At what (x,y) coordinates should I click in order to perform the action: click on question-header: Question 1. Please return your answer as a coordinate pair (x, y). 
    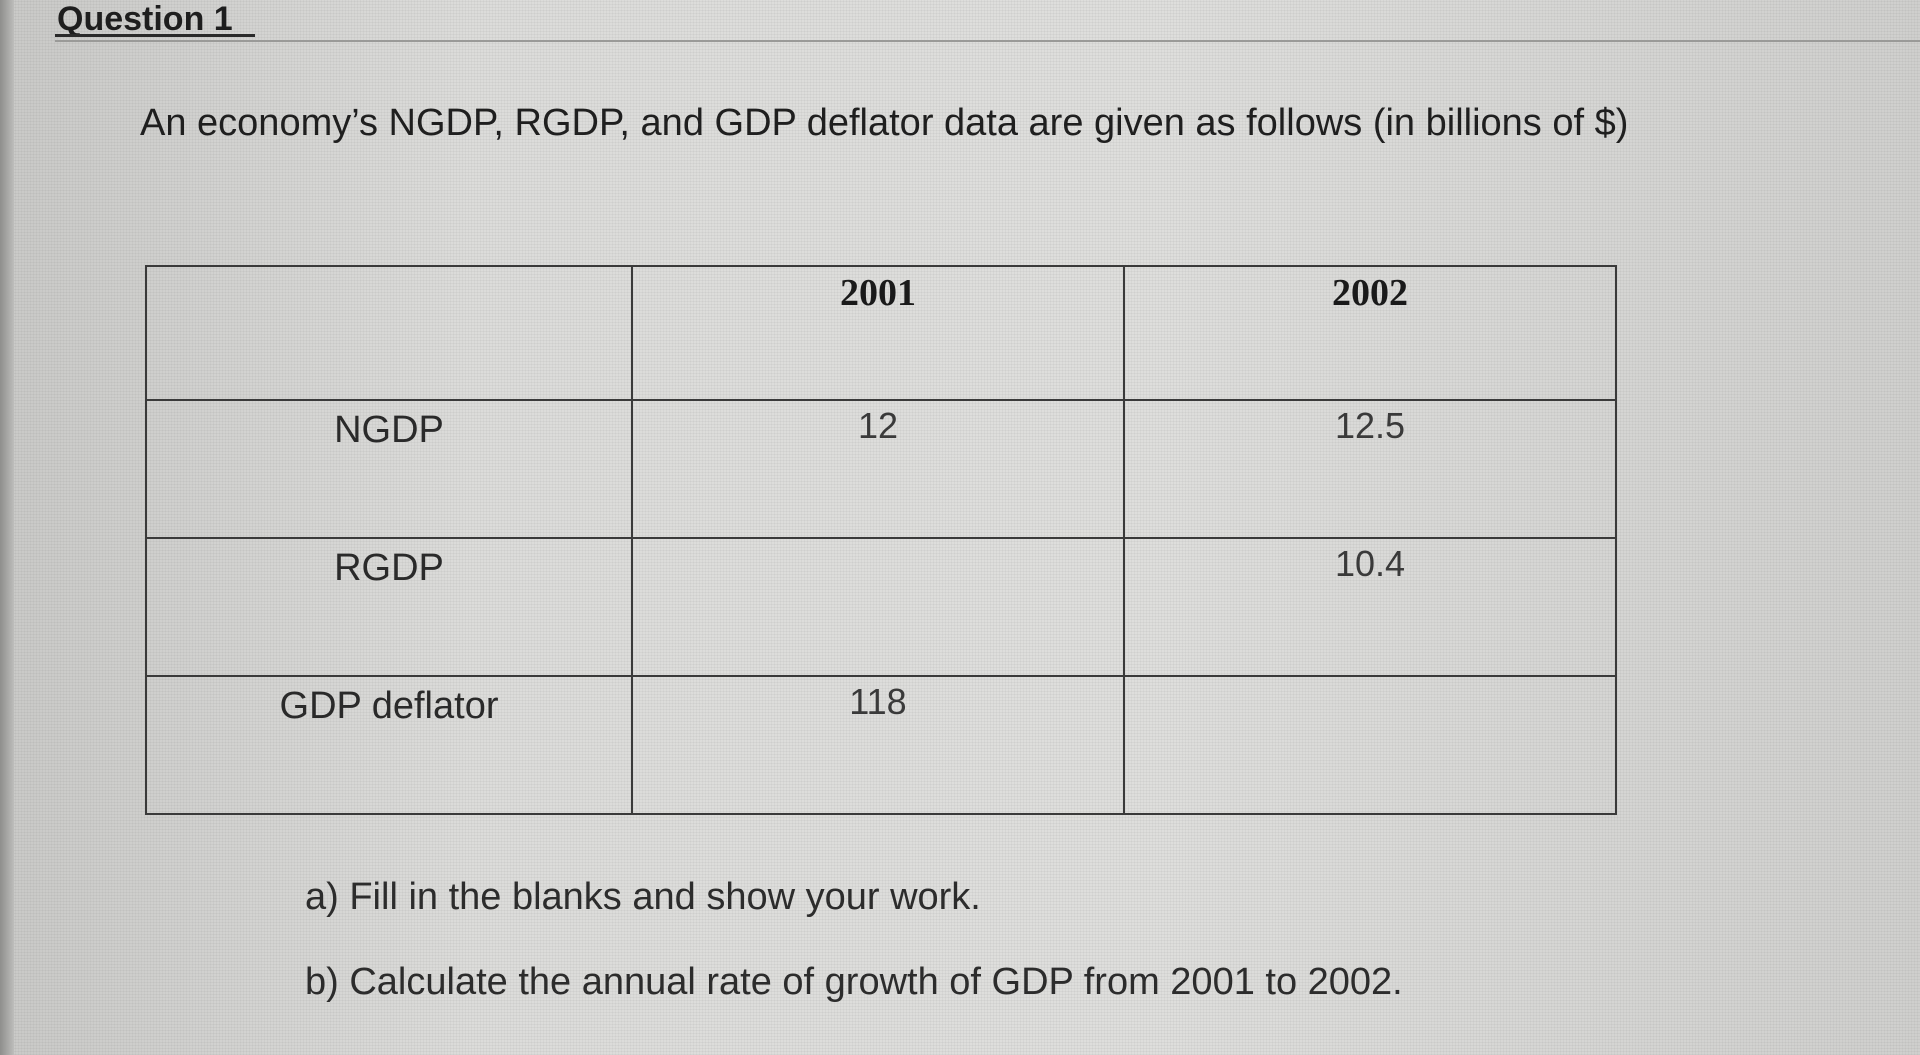
    Looking at the image, I should click on (987, 21).